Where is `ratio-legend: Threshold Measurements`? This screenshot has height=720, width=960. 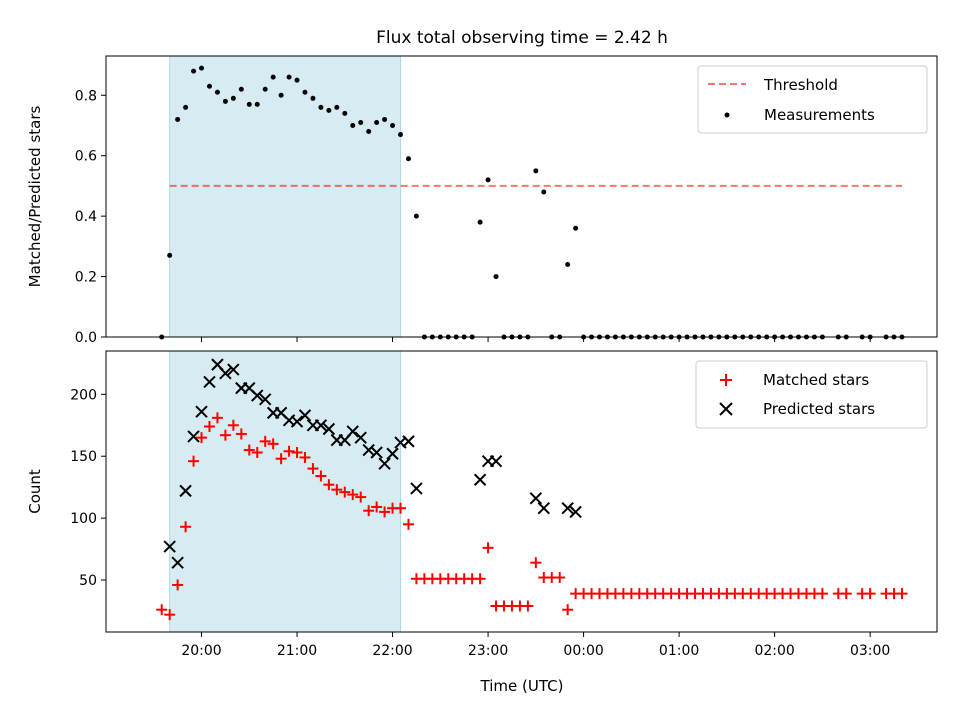 ratio-legend: Threshold Measurements is located at coordinates (812, 99).